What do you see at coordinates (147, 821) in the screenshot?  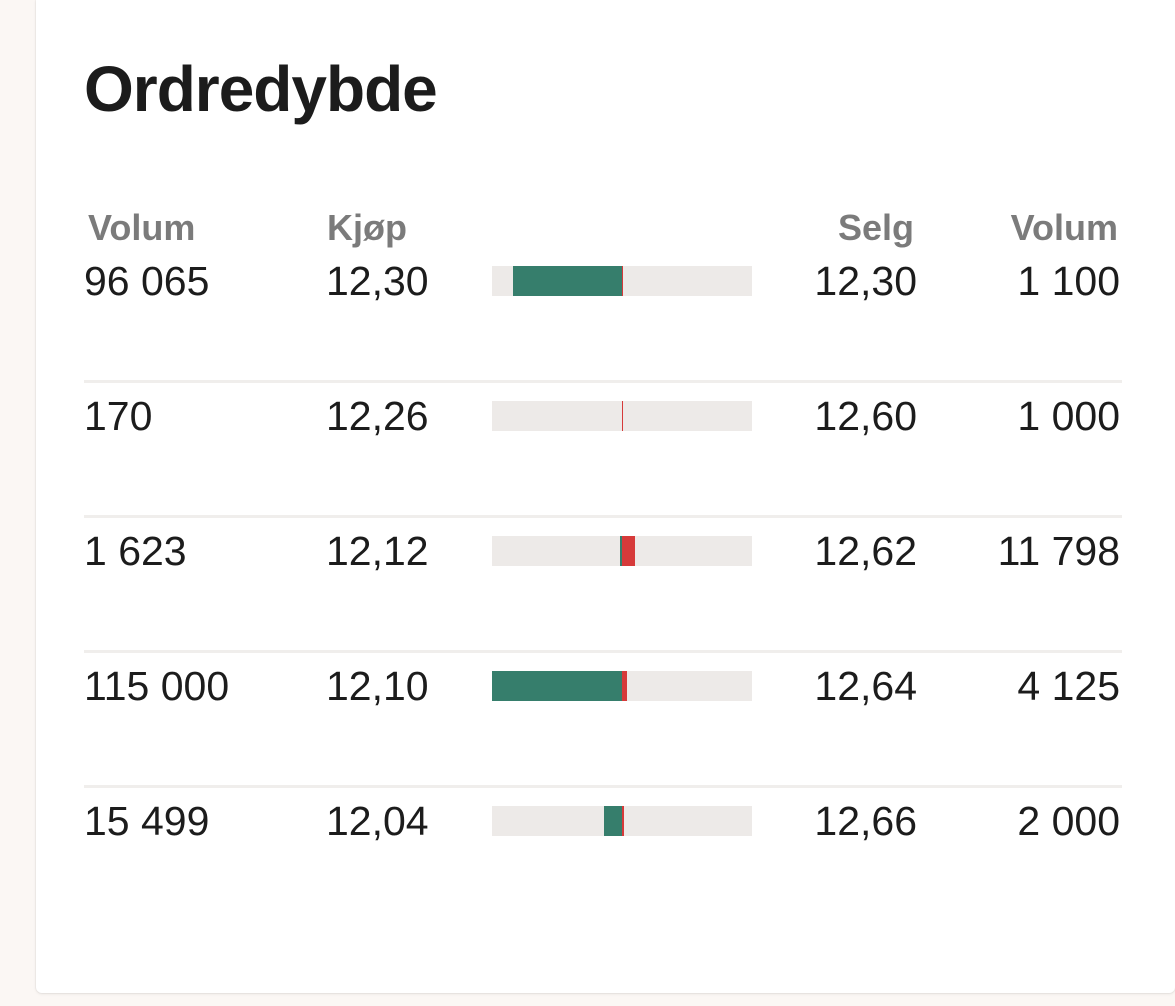 I see `buy-volume: 15 499` at bounding box center [147, 821].